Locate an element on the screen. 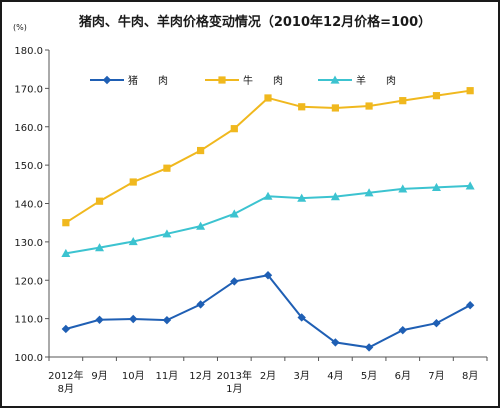  x-tick-label-line: 7月 is located at coordinates (436, 376).